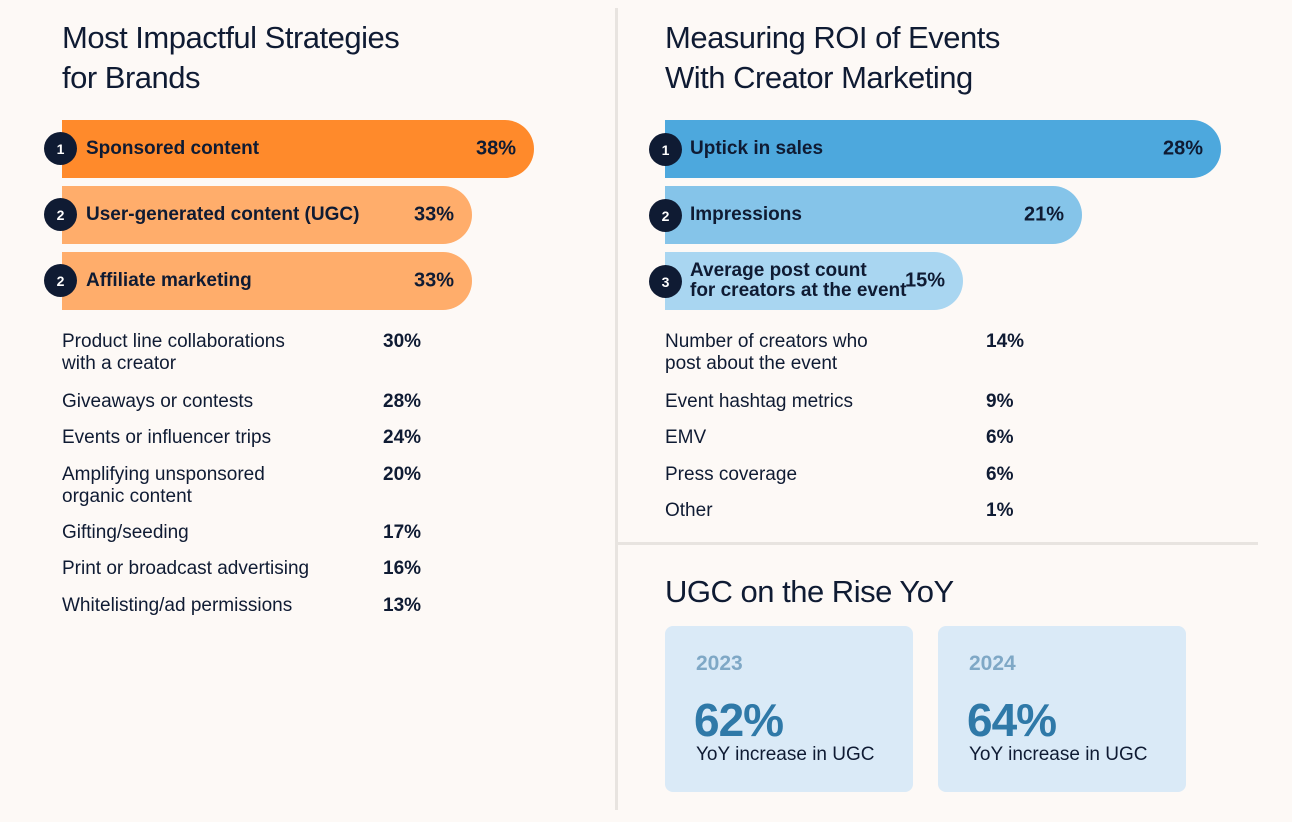 The width and height of the screenshot is (1292, 822). What do you see at coordinates (298, 149) in the screenshot?
I see `bar-sponsored-content: Sponsored content 38%` at bounding box center [298, 149].